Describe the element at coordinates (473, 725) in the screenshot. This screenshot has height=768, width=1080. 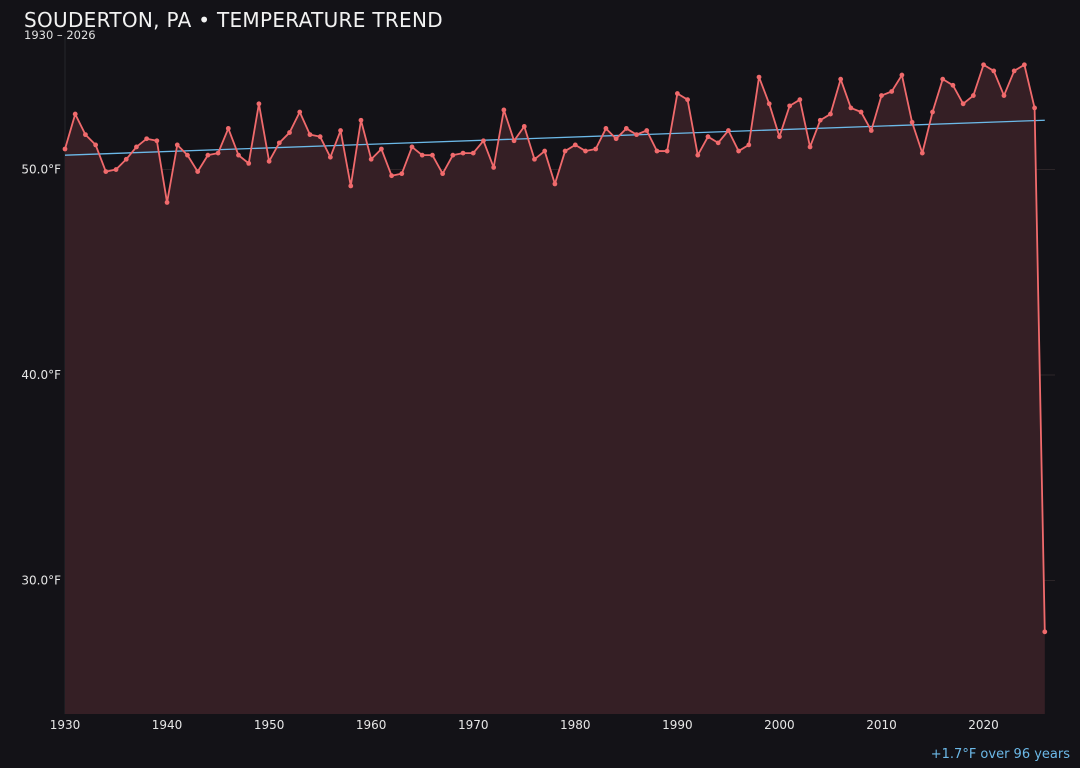
I see `x-tick-label: 1970` at that location.